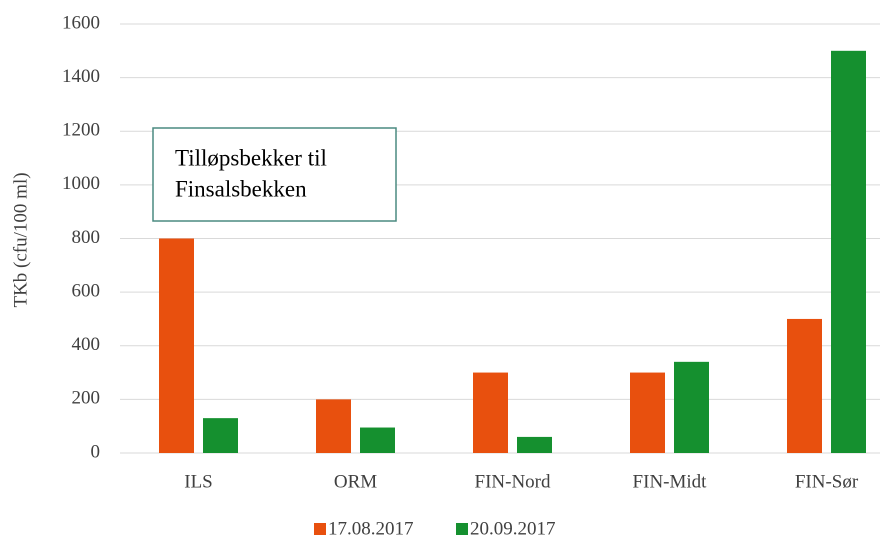 Image resolution: width=891 pixels, height=542 pixels. What do you see at coordinates (241, 188) in the screenshot?
I see `annotation-text: Finsalsbekken` at bounding box center [241, 188].